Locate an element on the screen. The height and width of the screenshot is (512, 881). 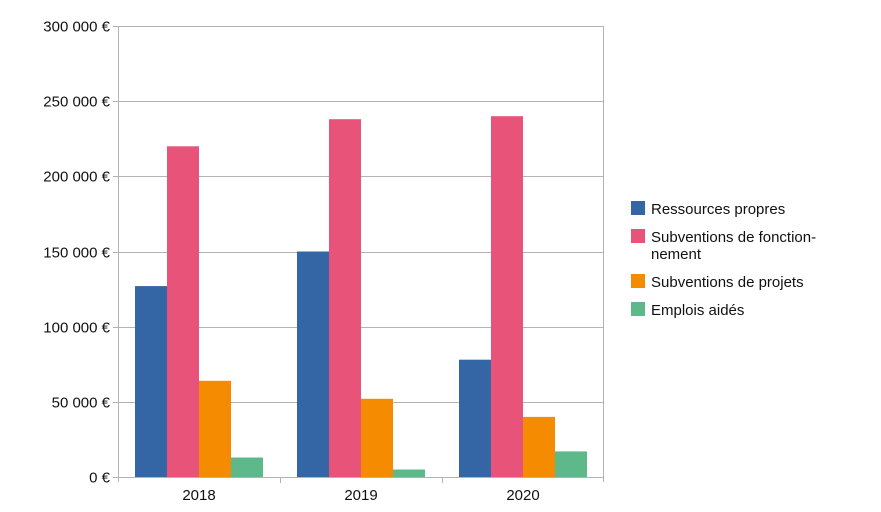
x-tick-label: 2020 is located at coordinates (522, 495).